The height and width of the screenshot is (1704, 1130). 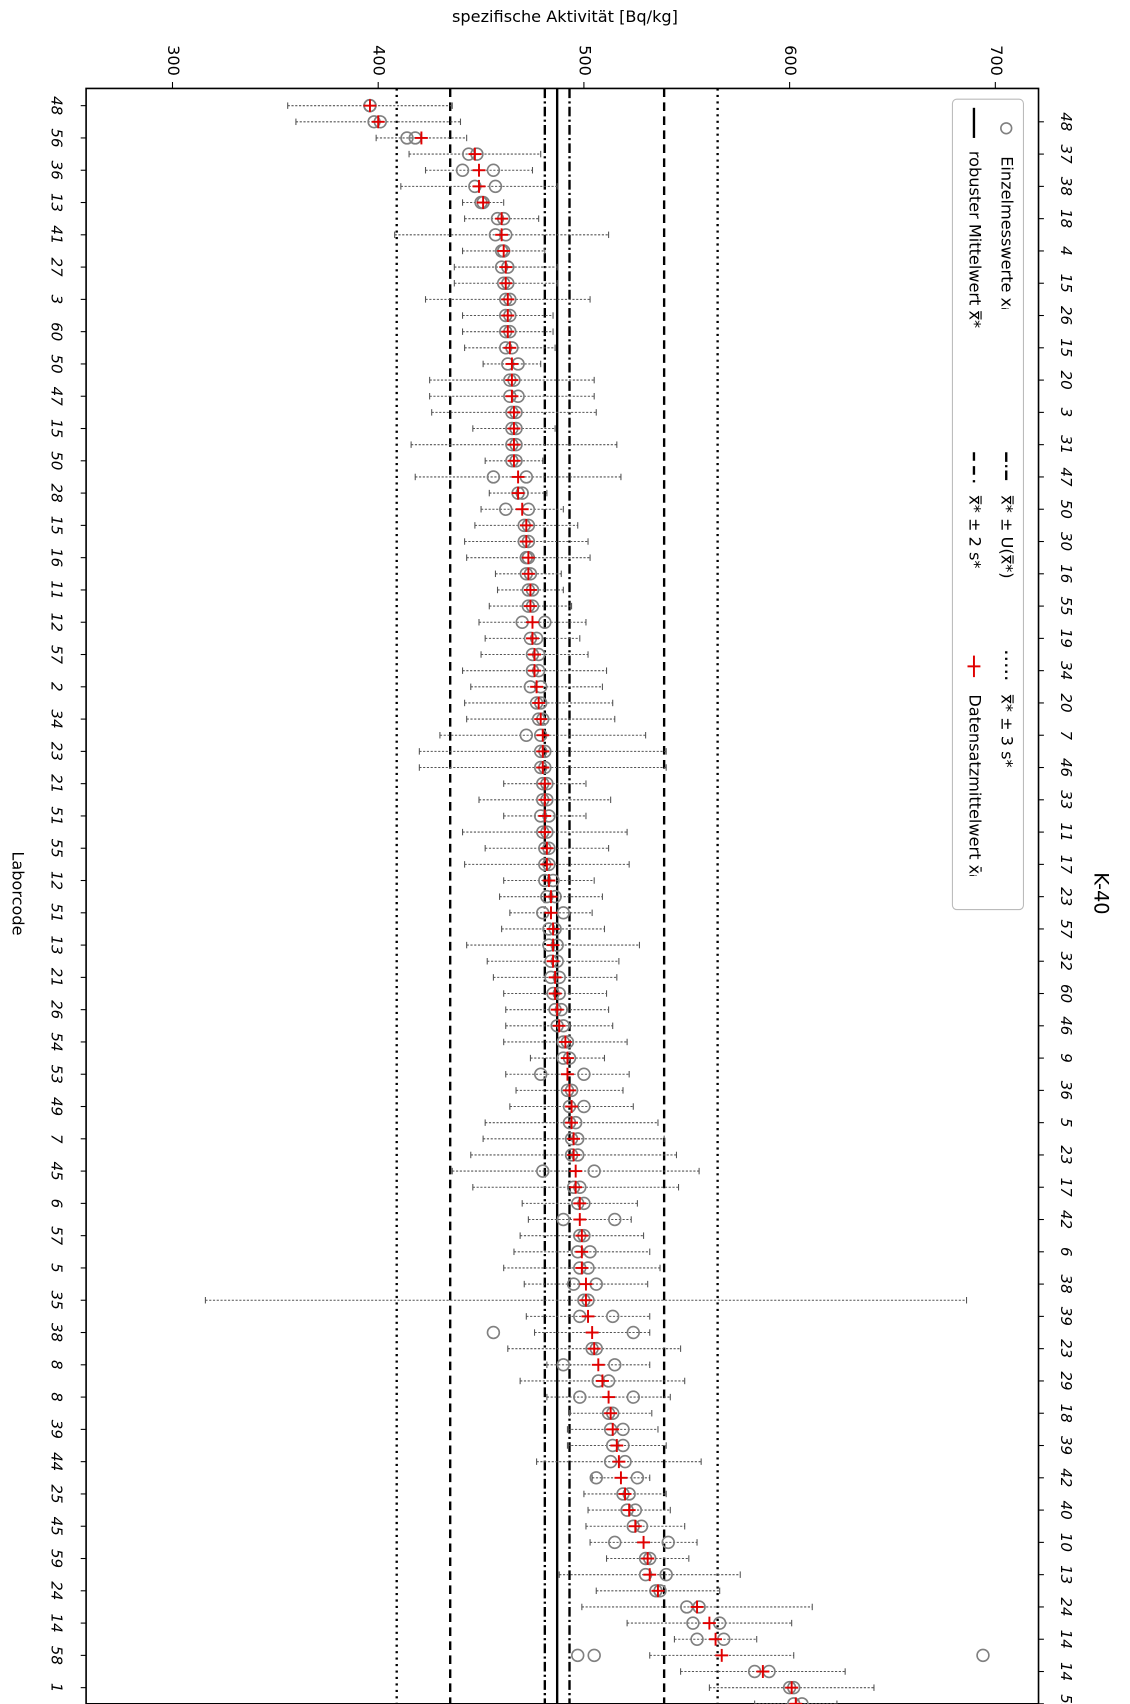 I want to click on y-tick-label: 42, so click(x=1066, y=1477).